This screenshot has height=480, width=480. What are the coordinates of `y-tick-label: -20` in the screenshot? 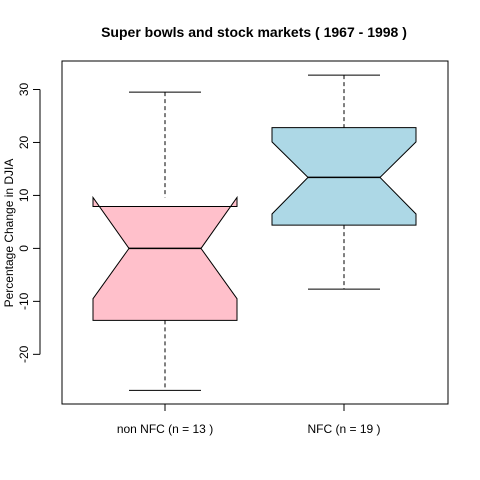 It's located at (24, 354).